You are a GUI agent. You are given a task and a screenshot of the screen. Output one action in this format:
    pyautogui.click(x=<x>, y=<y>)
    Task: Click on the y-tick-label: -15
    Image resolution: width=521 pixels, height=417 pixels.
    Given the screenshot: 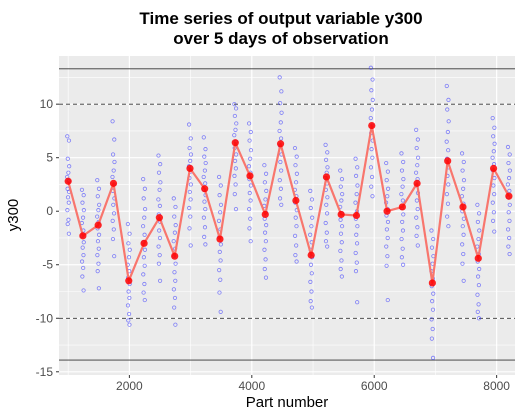 What is the action you would take?
    pyautogui.click(x=45, y=372)
    